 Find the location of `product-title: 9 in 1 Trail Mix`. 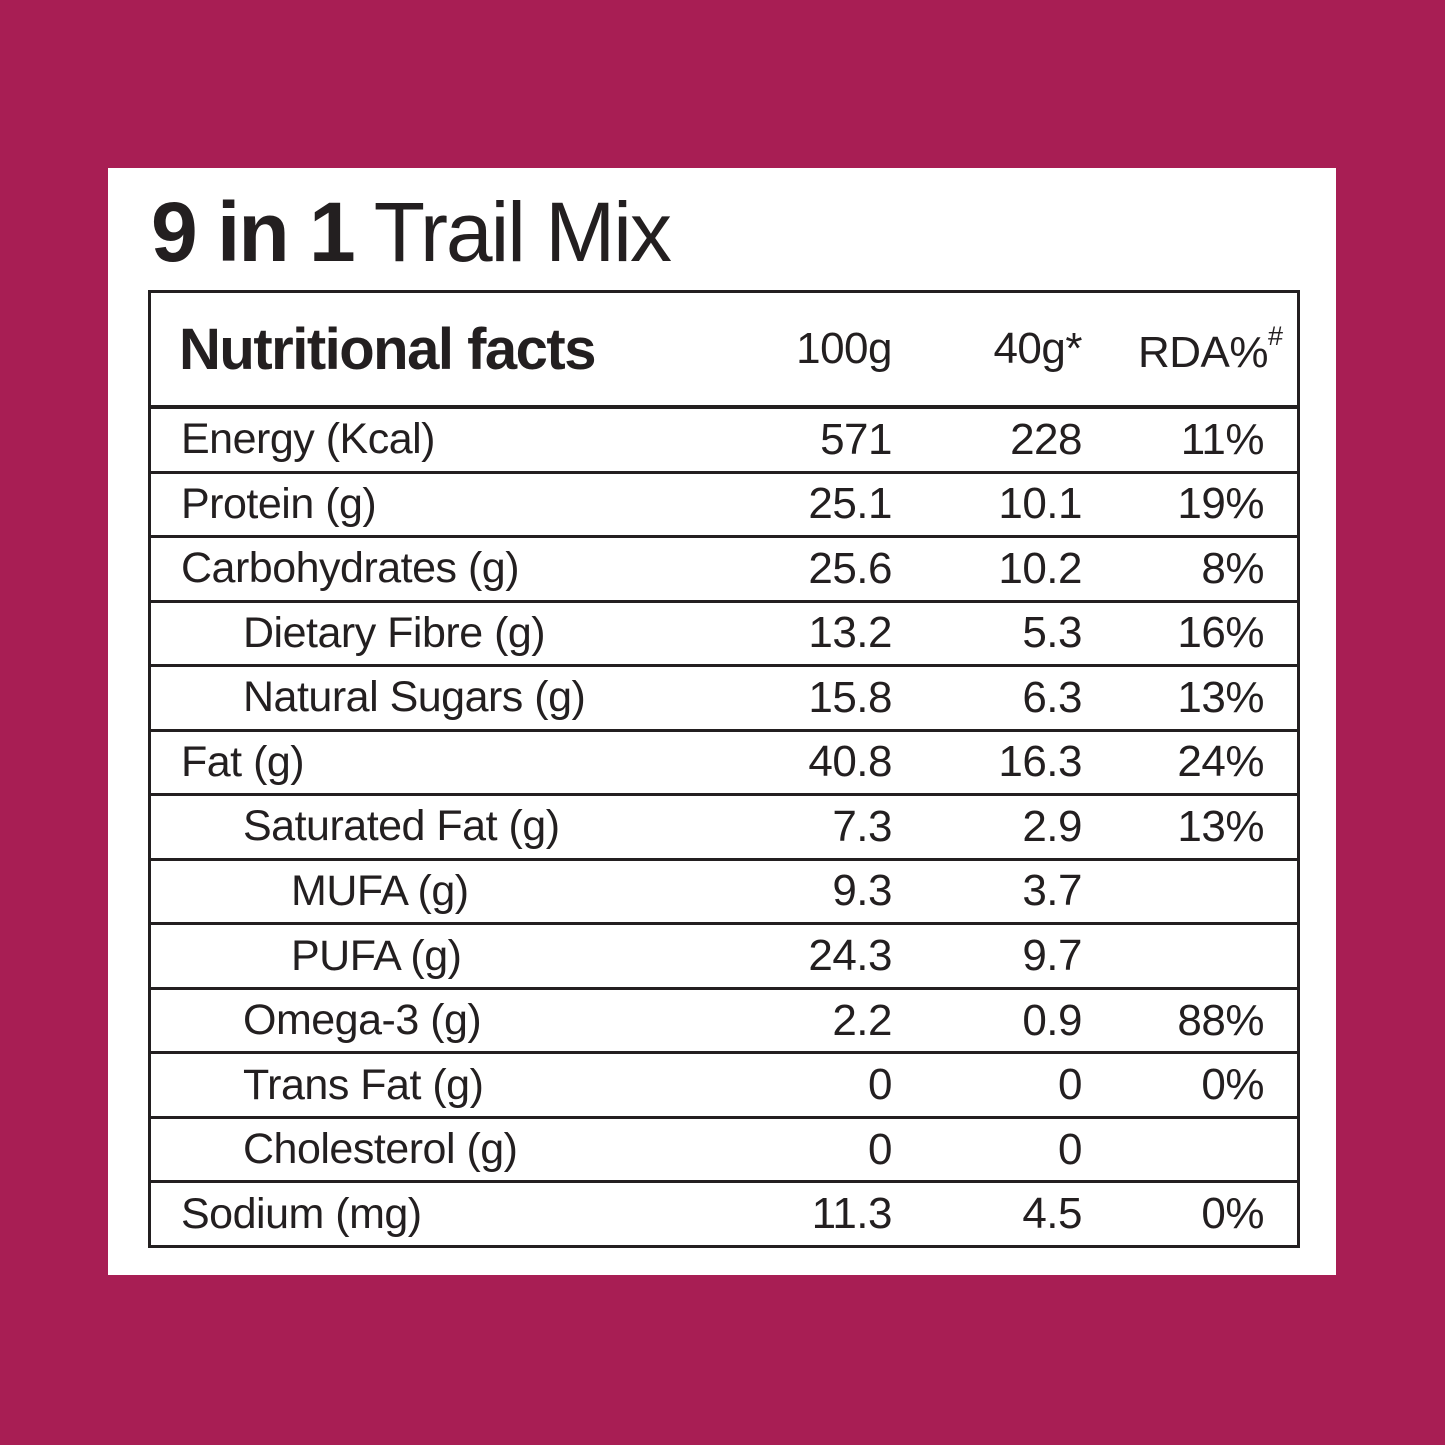

product-title: 9 in 1 Trail Mix is located at coordinates (411, 232).